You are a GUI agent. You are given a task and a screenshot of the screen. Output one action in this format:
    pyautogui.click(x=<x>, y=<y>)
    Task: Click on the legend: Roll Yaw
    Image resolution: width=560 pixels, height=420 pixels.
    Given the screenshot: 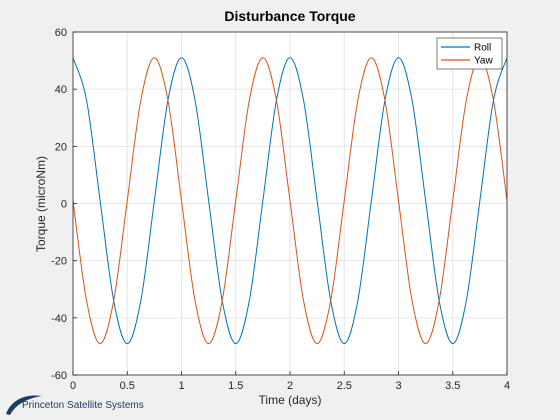 What is the action you would take?
    pyautogui.click(x=469, y=53)
    